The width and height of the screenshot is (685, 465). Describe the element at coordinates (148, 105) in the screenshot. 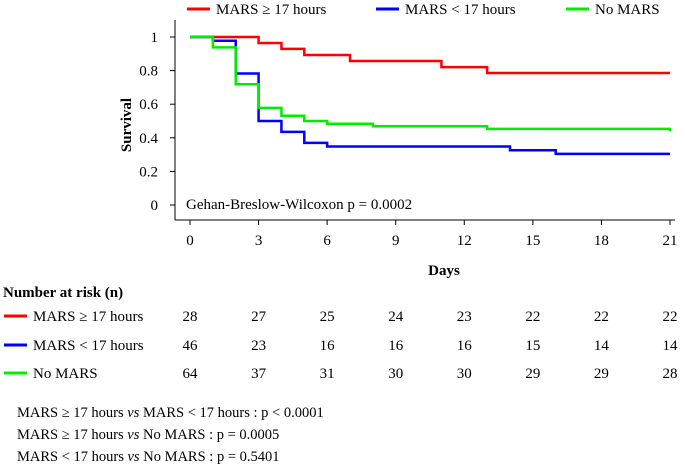

I see `y-tick-label: 0.6` at that location.